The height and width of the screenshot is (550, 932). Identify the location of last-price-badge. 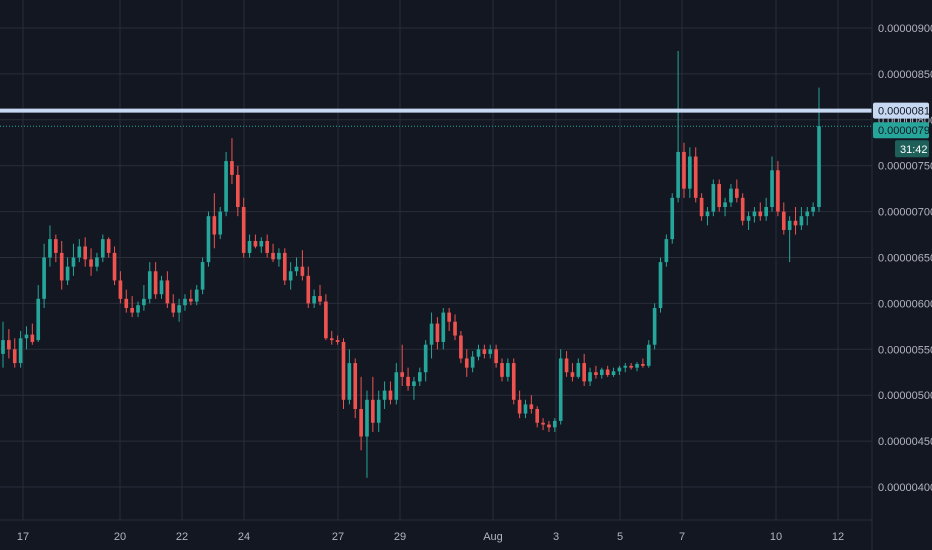
(901, 130).